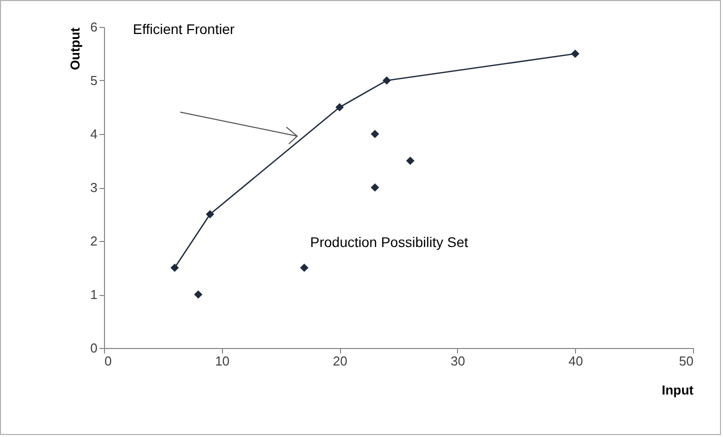 The width and height of the screenshot is (723, 437). Describe the element at coordinates (678, 390) in the screenshot. I see `x-axis-title: Input` at that location.